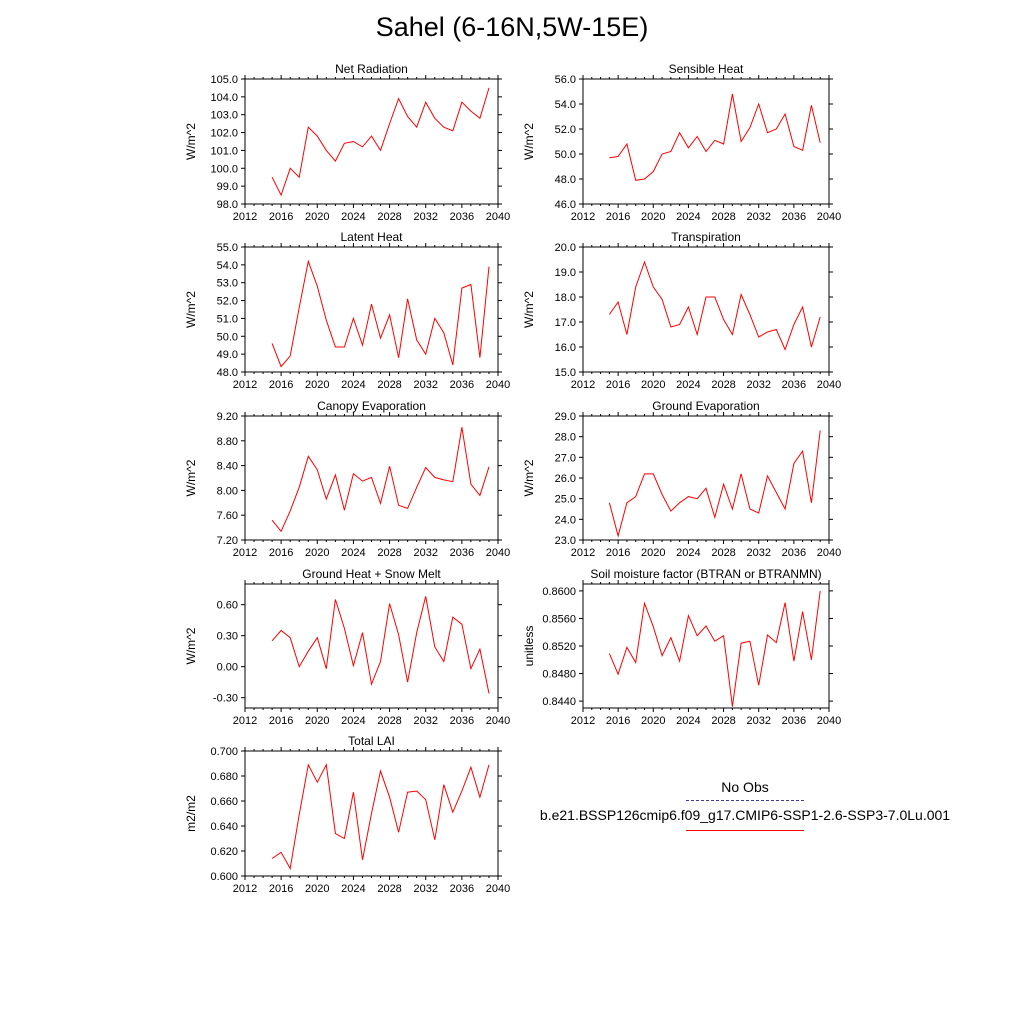 The width and height of the screenshot is (1024, 1024). I want to click on panel-9-xtick-label: 2024, so click(353, 889).